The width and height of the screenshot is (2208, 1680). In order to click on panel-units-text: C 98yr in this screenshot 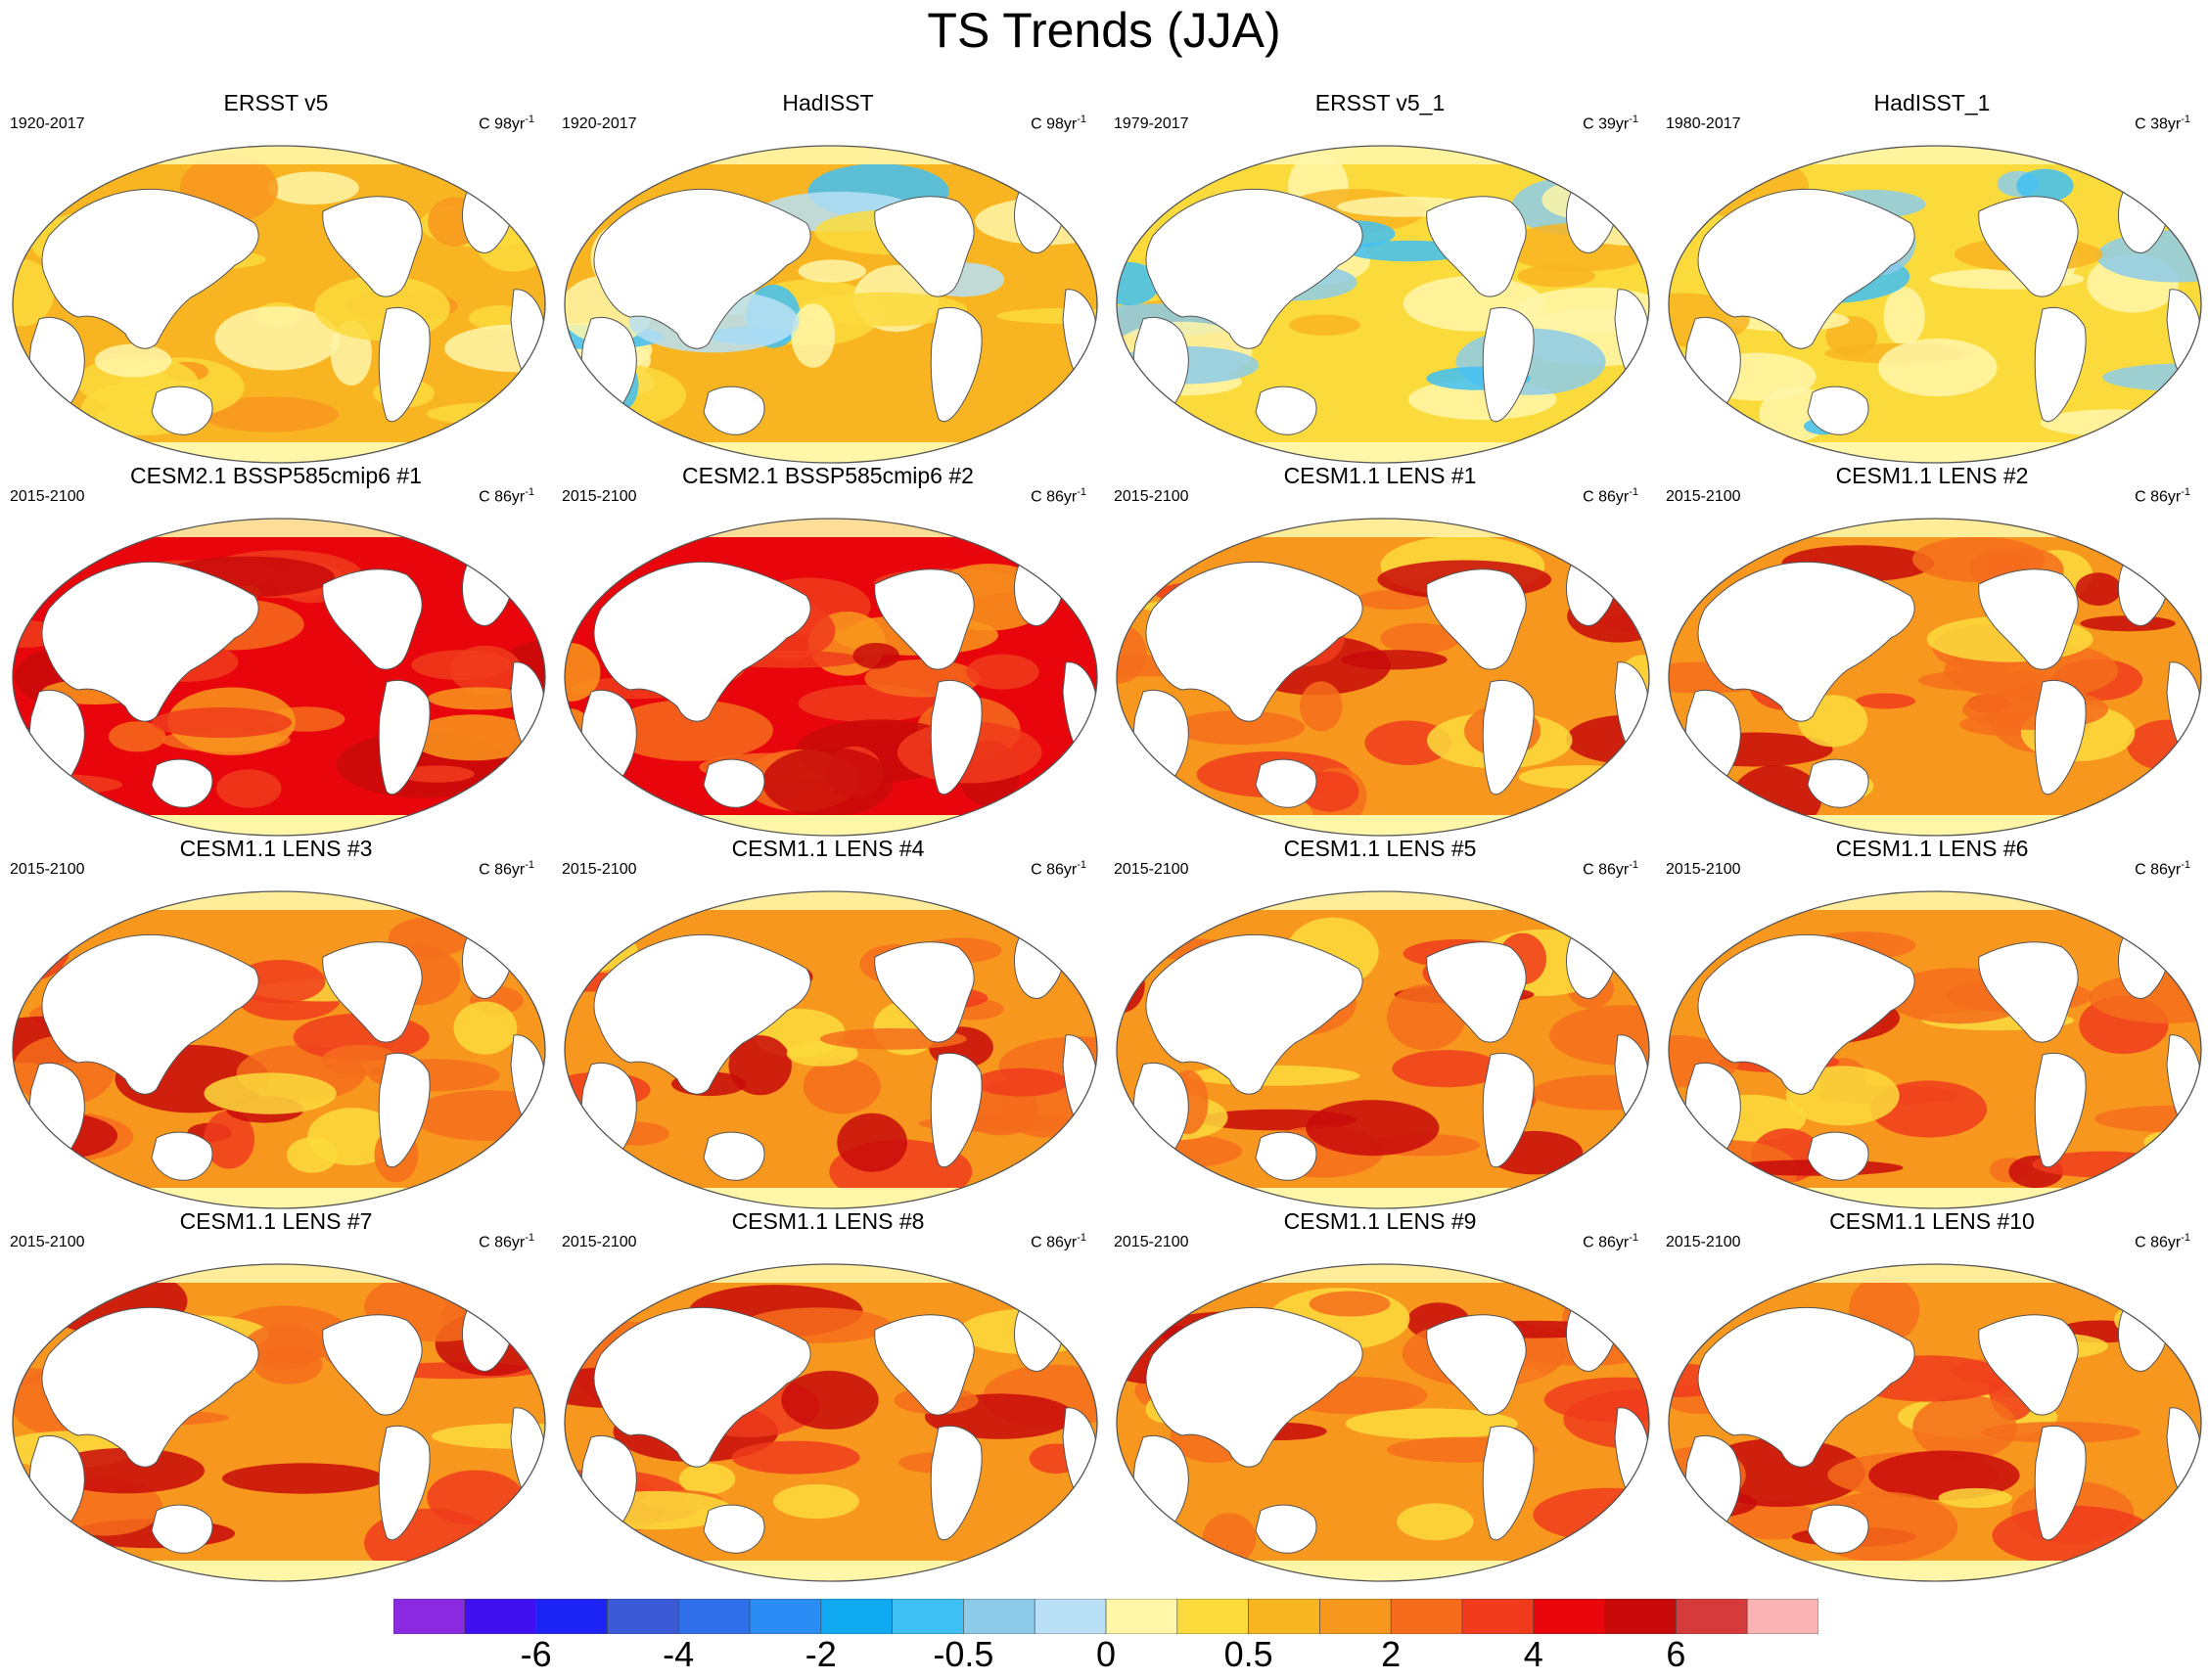, I will do `click(1054, 124)`.